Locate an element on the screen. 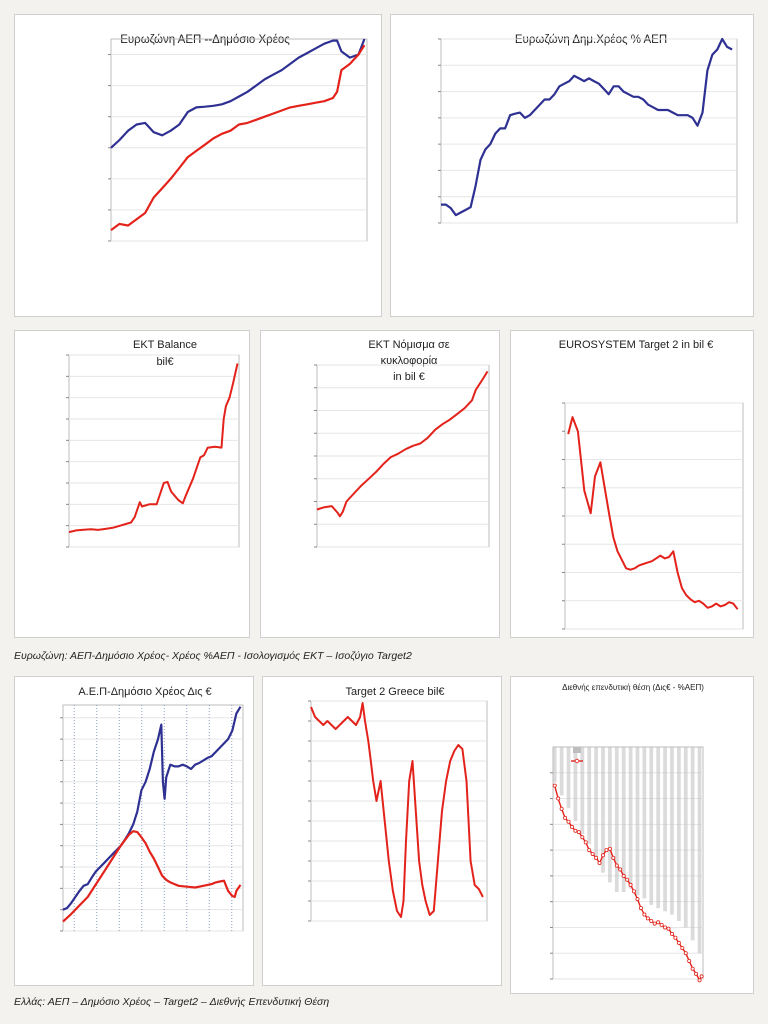  chart-title: Α.Ε.Π-Δημόσιο Χρέος Δις € is located at coordinates (144, 692).